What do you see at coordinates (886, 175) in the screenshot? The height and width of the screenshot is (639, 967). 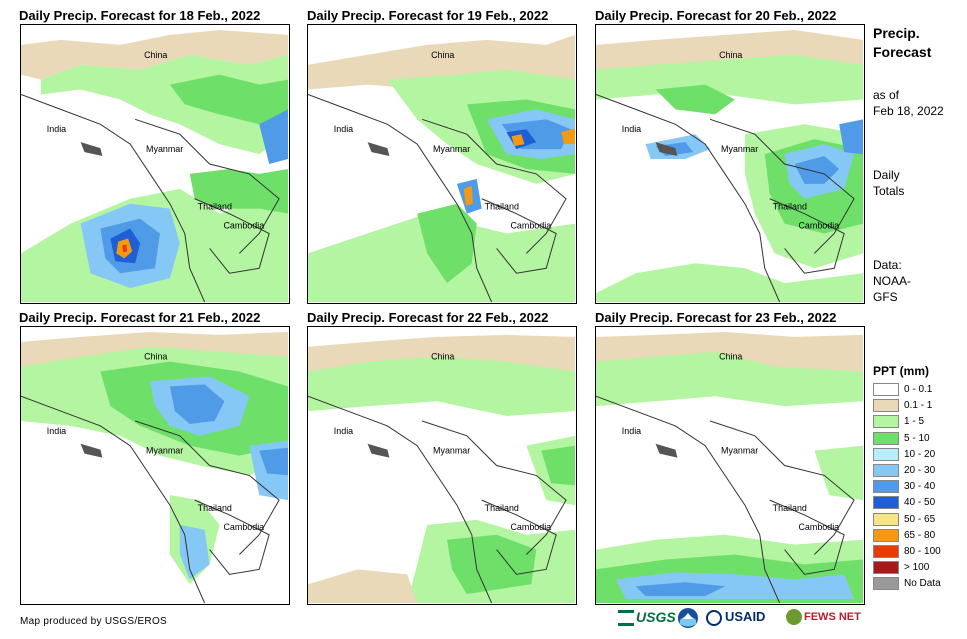 I see `daily-label: Daily` at bounding box center [886, 175].